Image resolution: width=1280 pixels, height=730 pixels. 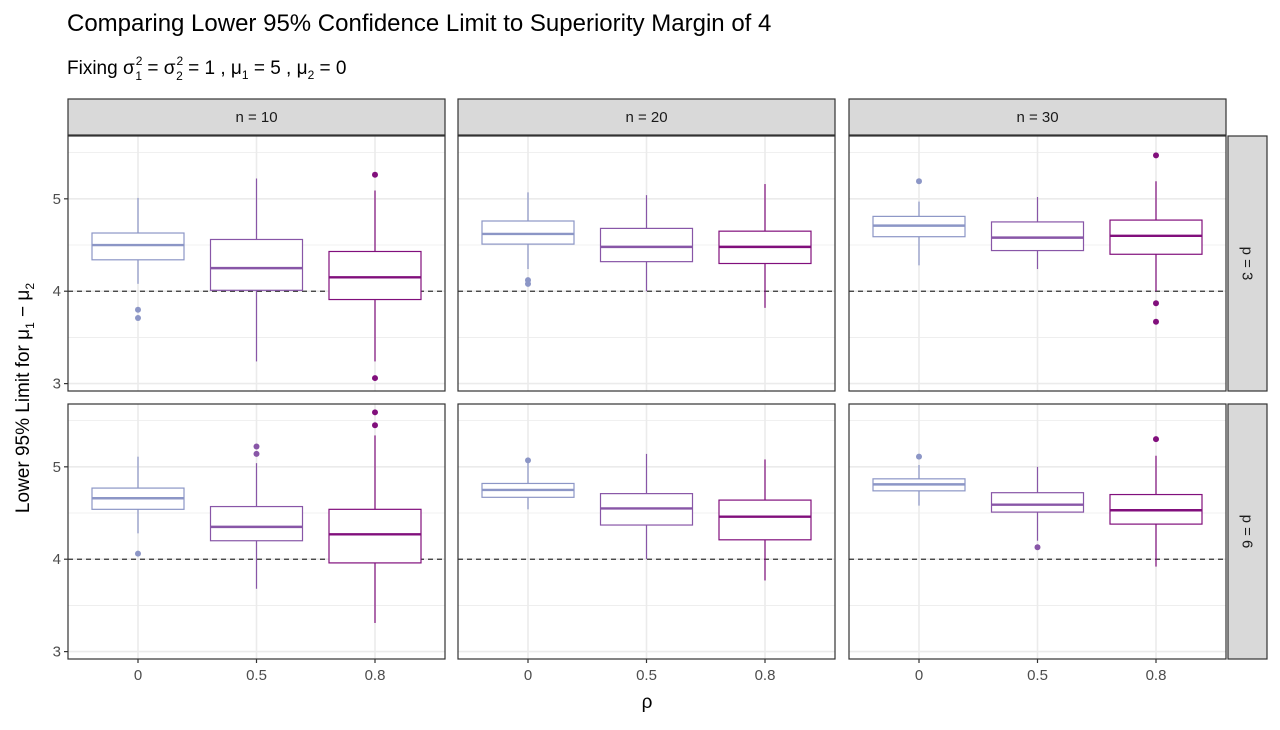 I want to click on subtitle-mu1-sub: 1, so click(x=245, y=75).